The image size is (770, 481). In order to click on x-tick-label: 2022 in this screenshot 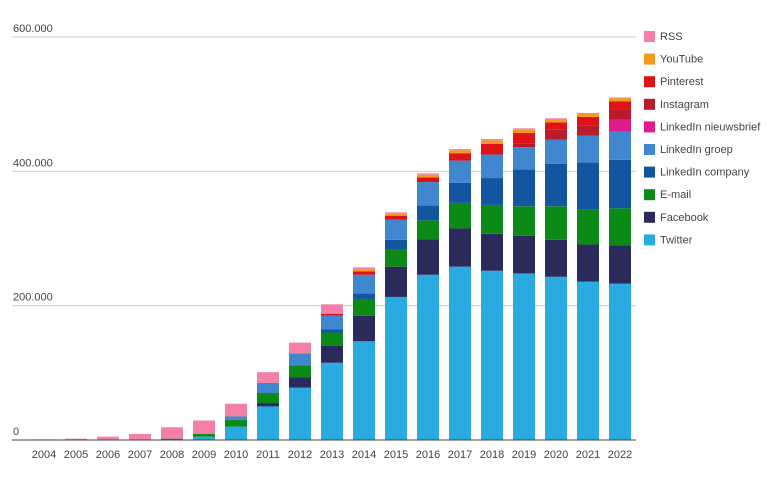, I will do `click(620, 455)`.